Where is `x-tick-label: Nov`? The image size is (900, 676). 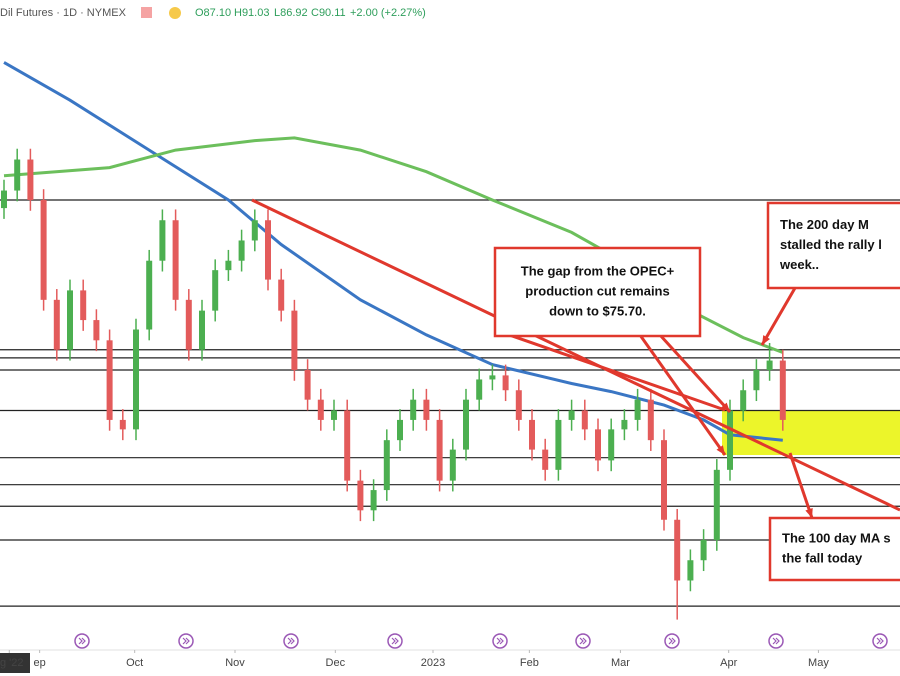 x-tick-label: Nov is located at coordinates (235, 663).